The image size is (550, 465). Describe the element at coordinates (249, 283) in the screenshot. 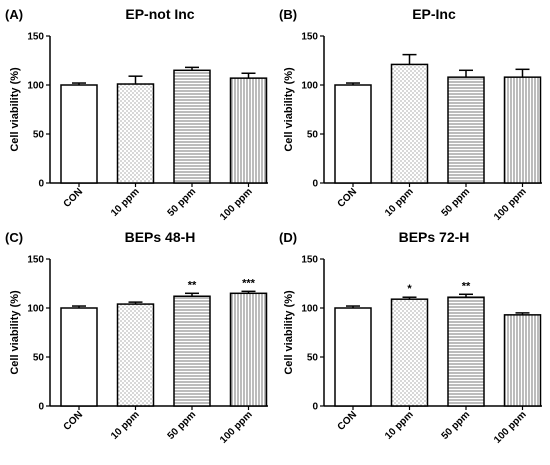

I see `significance-label: ***` at that location.